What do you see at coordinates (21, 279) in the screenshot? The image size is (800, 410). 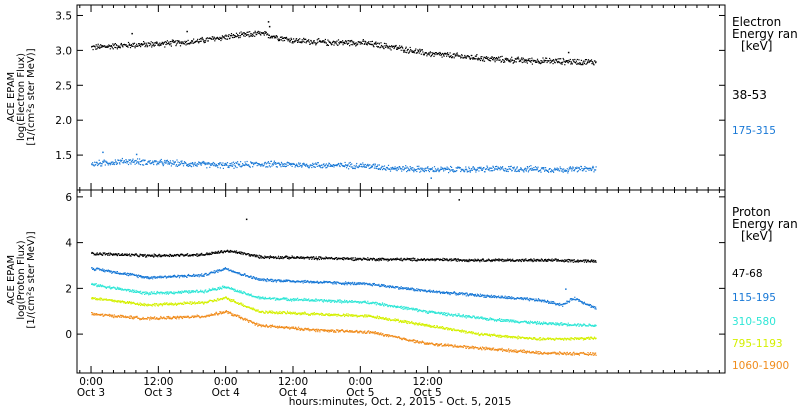 I see `y-axis-label-line: log(Proton Flux)` at bounding box center [21, 279].